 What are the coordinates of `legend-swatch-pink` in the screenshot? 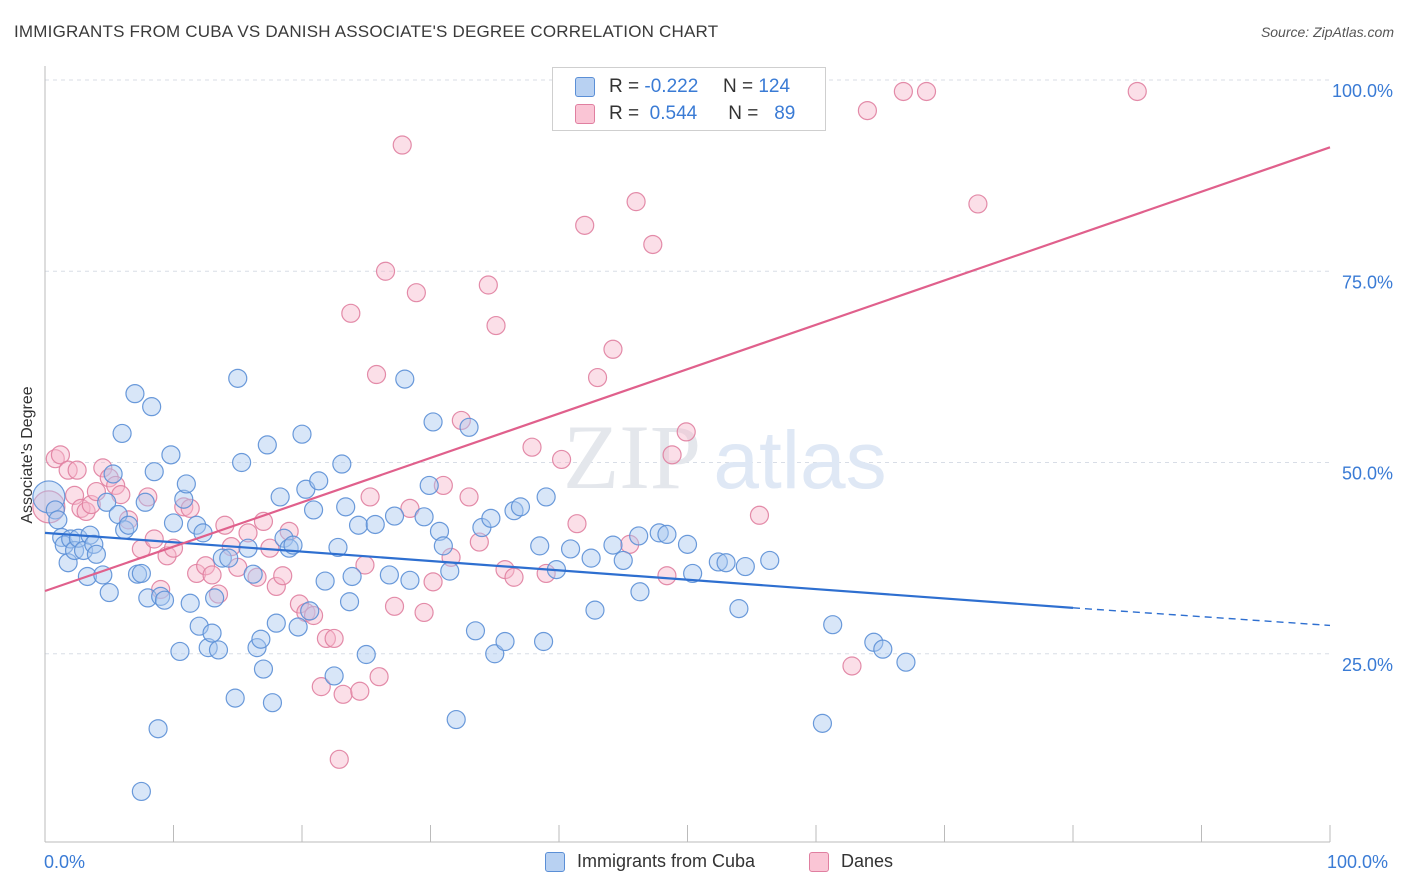 It's located at (585, 114).